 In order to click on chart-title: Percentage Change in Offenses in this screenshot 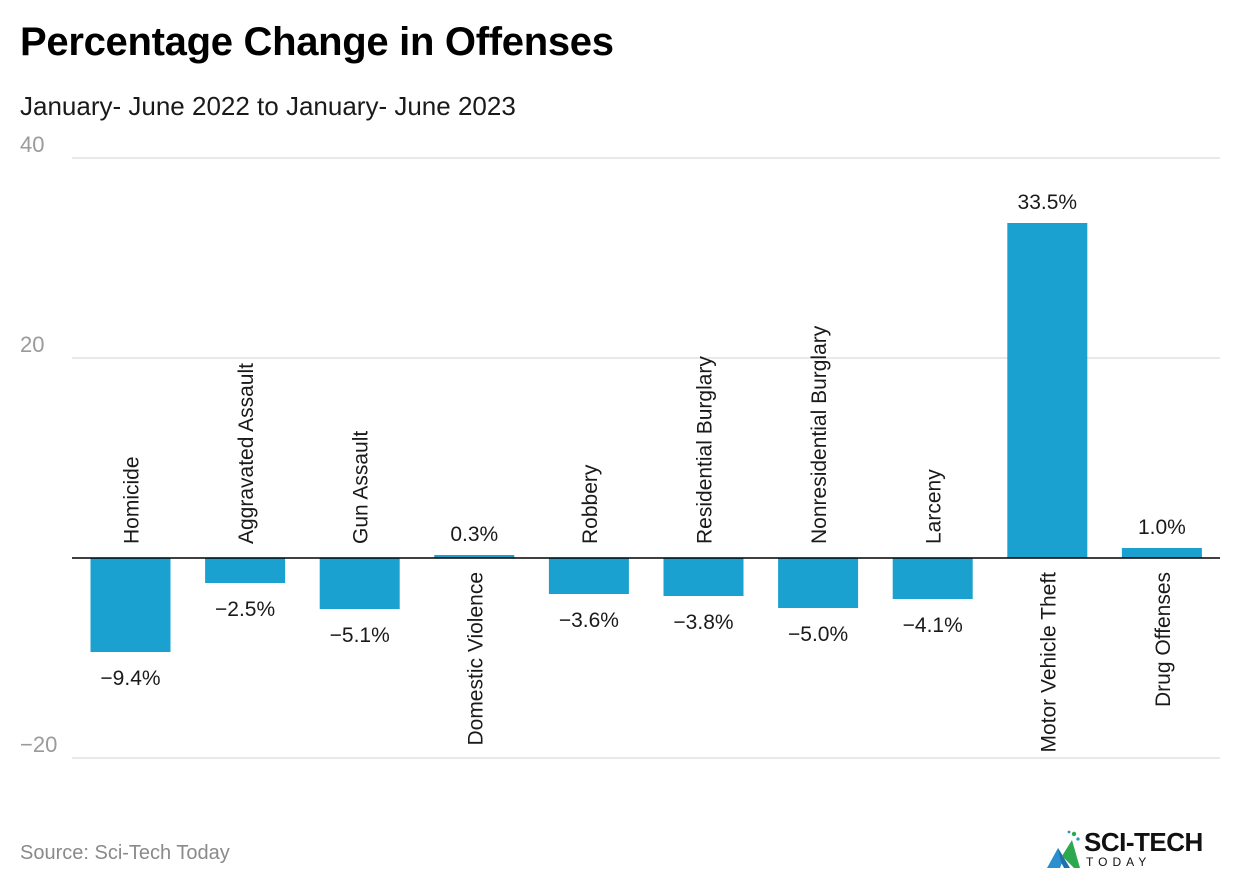, I will do `click(317, 42)`.